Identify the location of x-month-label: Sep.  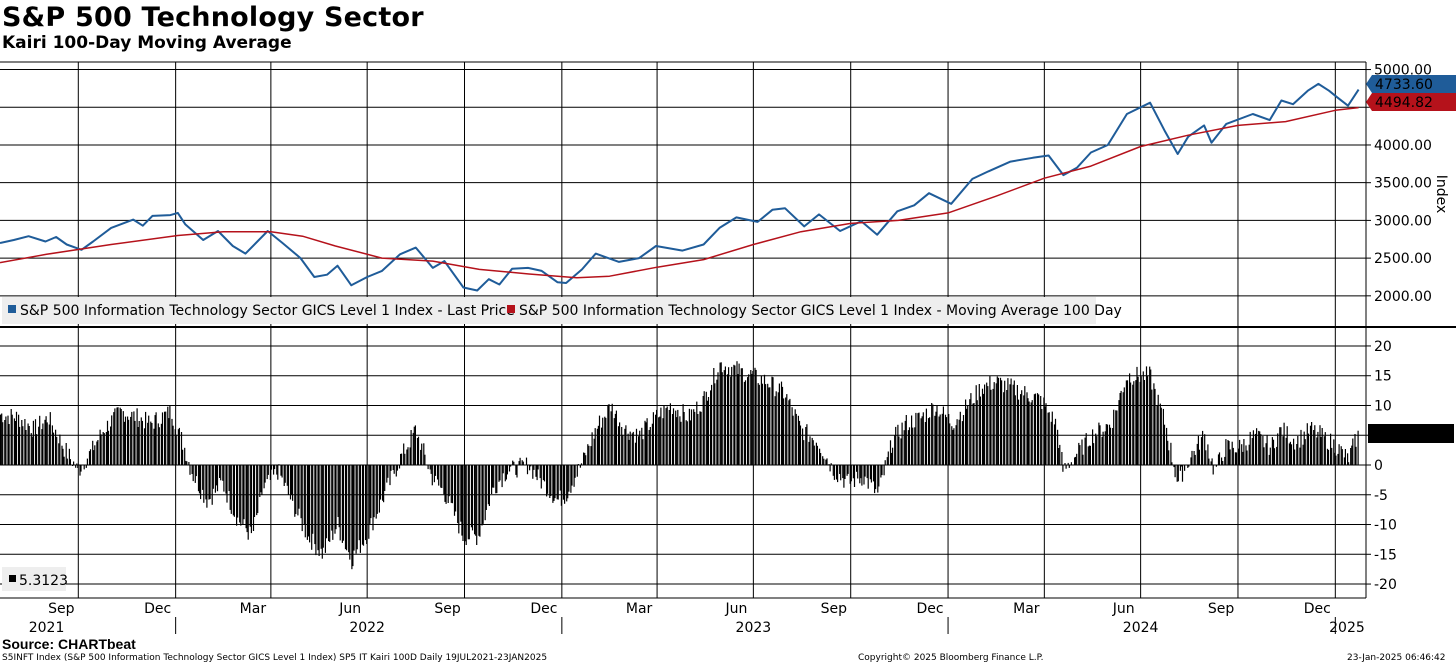
(61, 609).